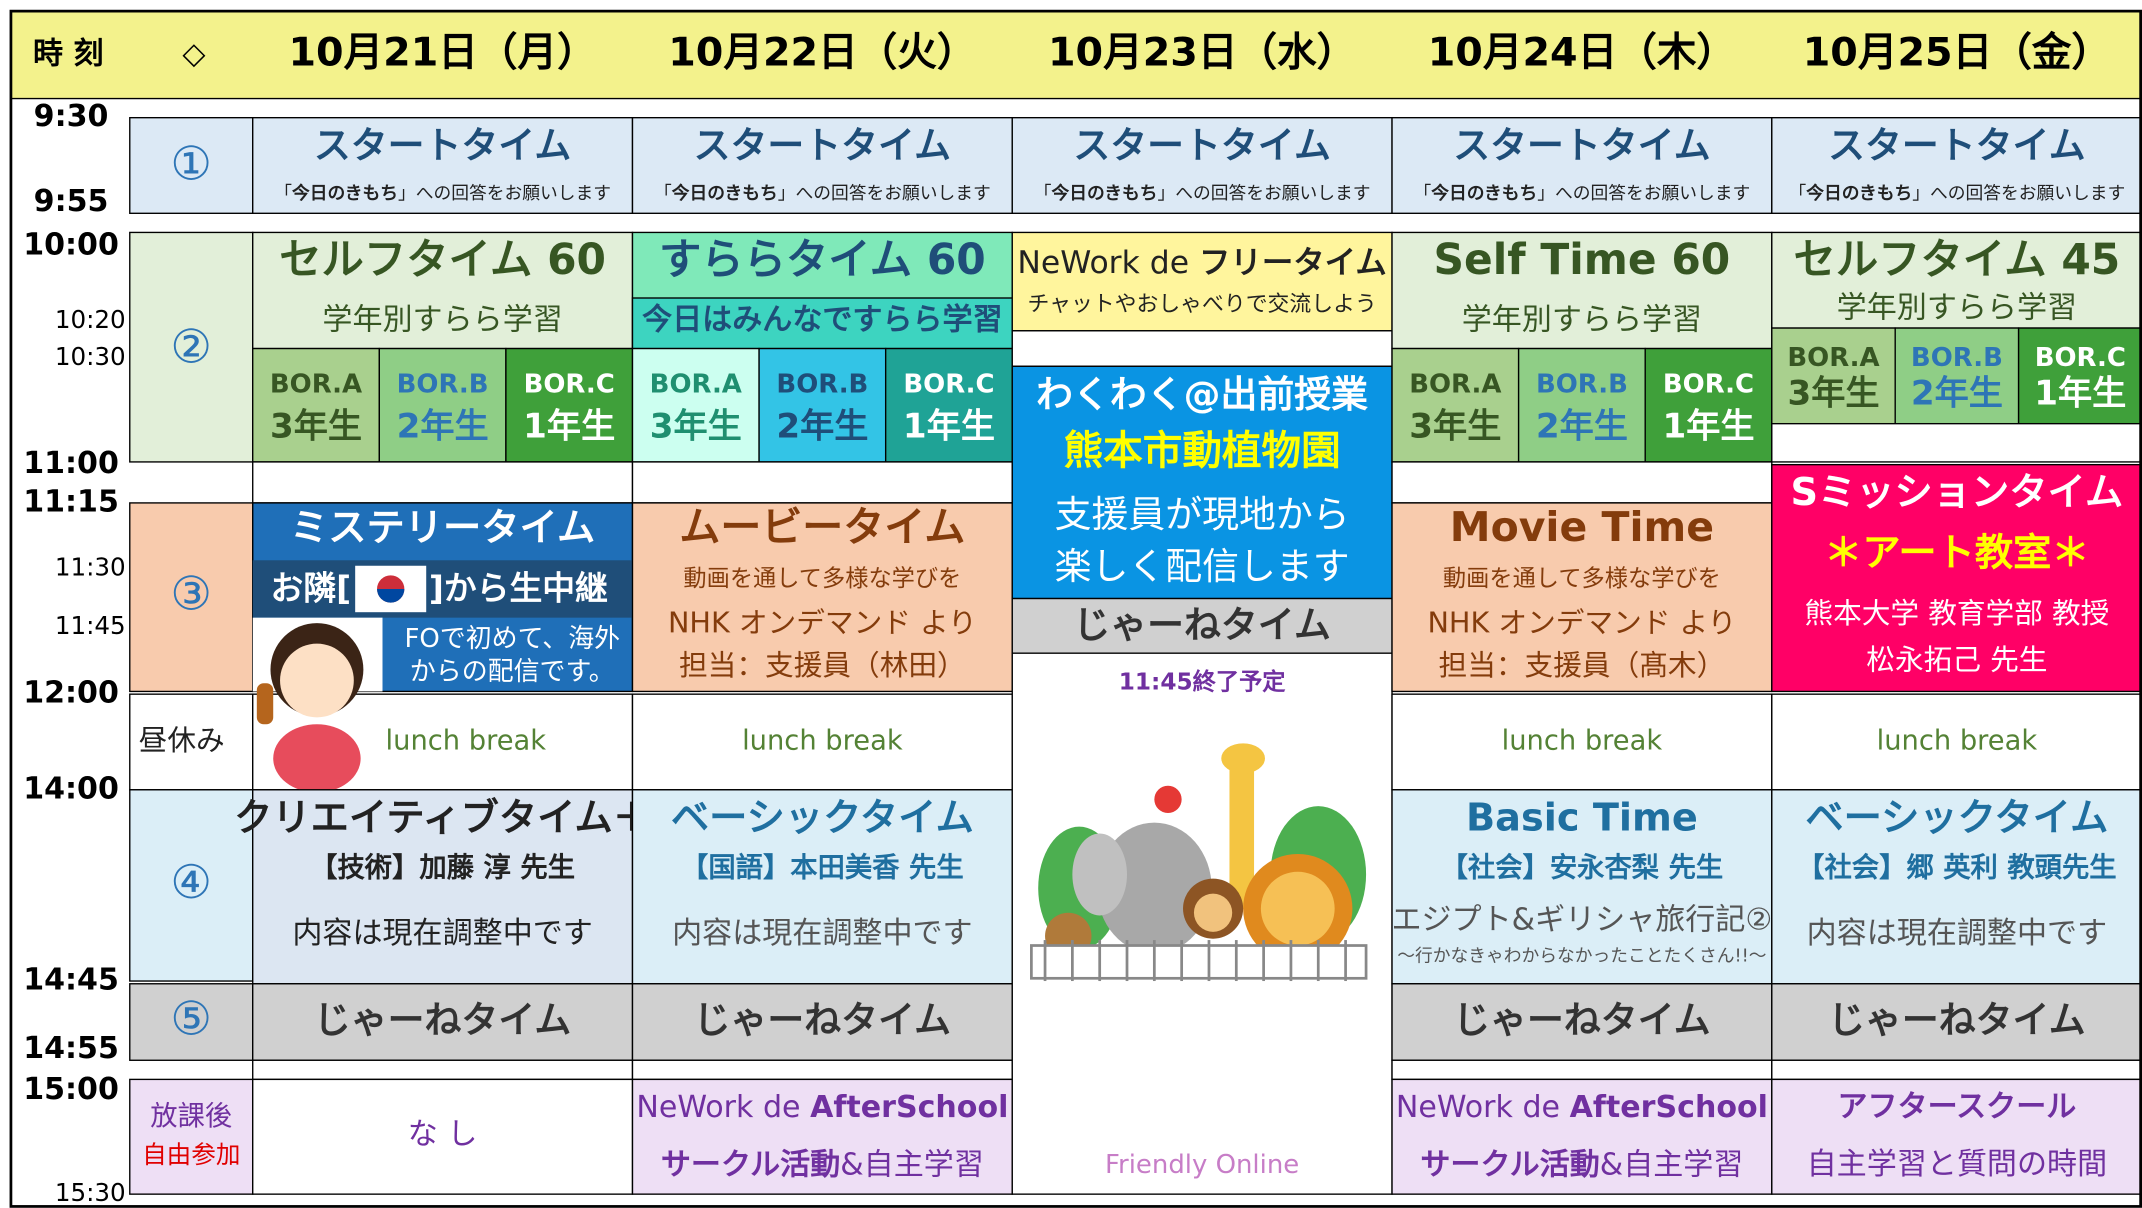 This screenshot has height=1208, width=2142. Describe the element at coordinates (1213, 912) in the screenshot. I see `monkey-face` at that location.